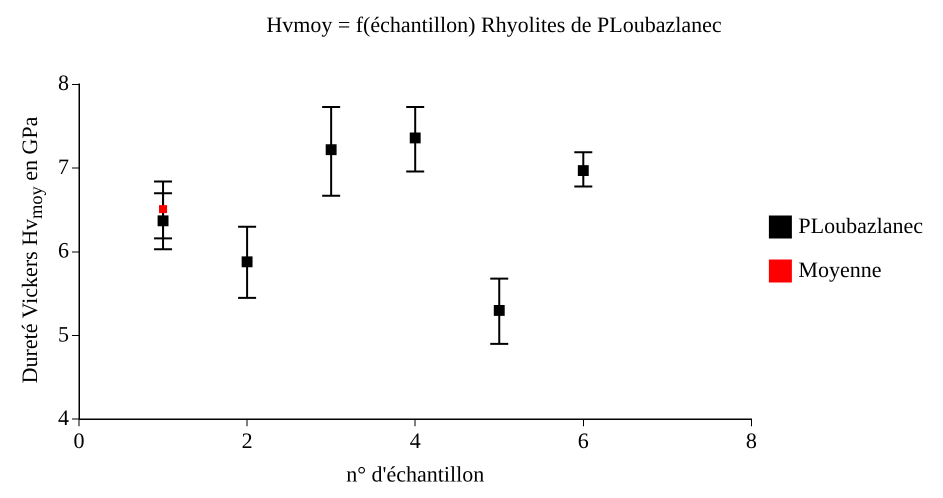 The image size is (943, 498). I want to click on legend-label: Moyenne, so click(840, 269).